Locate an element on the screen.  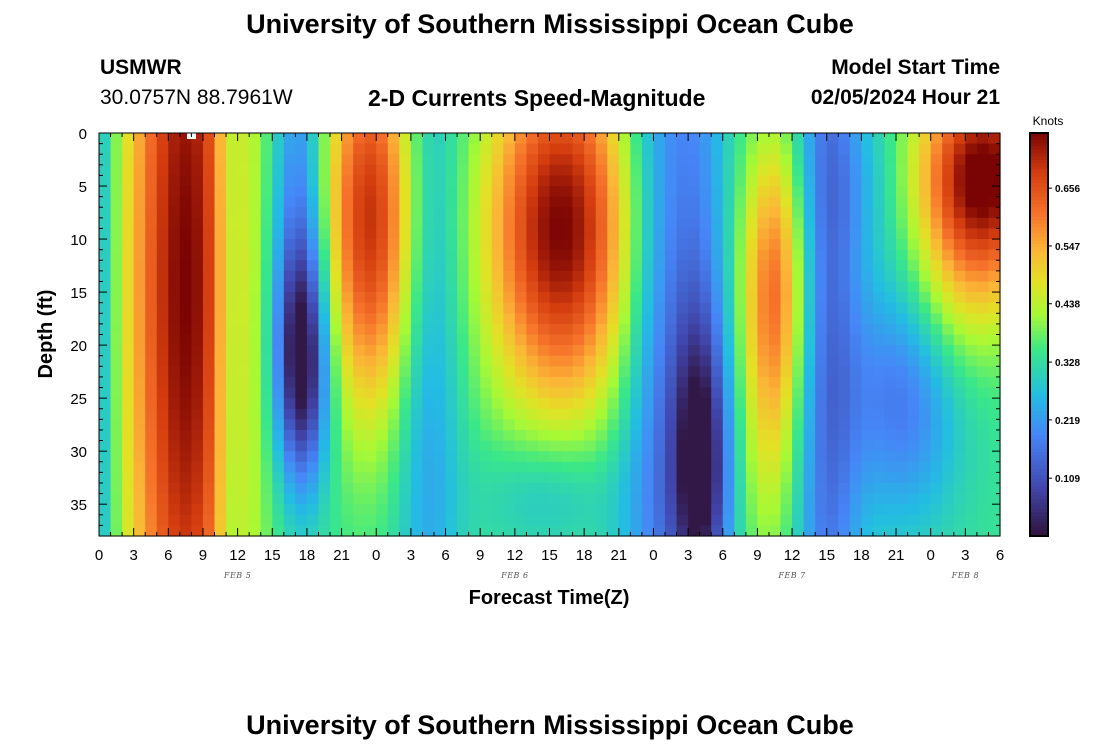
y-tick-label: 5 is located at coordinates (83, 187).